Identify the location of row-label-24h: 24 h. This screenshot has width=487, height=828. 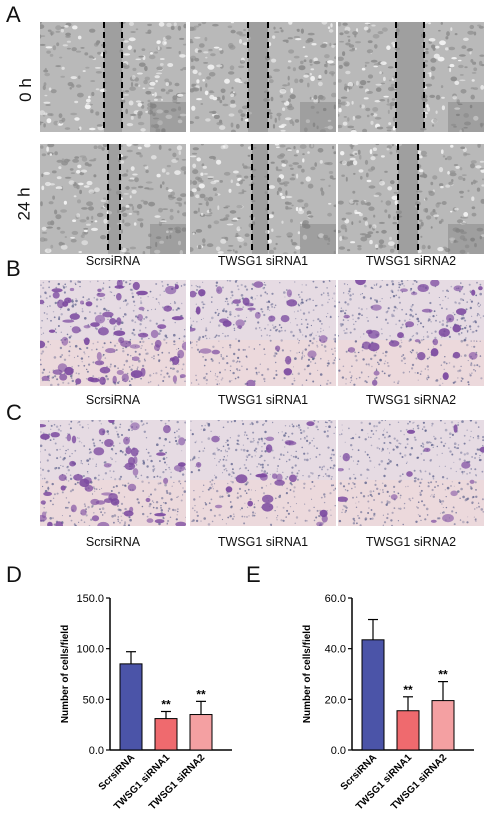
(24, 204).